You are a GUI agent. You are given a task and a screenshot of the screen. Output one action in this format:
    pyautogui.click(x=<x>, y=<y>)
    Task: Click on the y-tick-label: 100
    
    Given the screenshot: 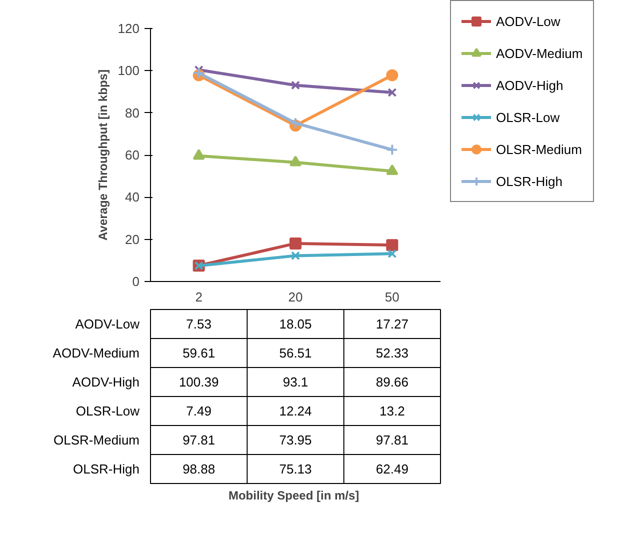 What is the action you would take?
    pyautogui.click(x=129, y=70)
    